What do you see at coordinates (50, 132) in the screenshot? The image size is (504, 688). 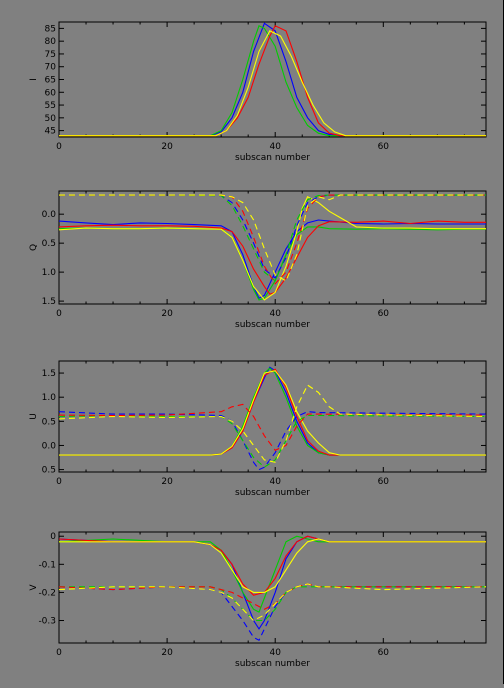 I see `y-tick-label: 45` at bounding box center [50, 132].